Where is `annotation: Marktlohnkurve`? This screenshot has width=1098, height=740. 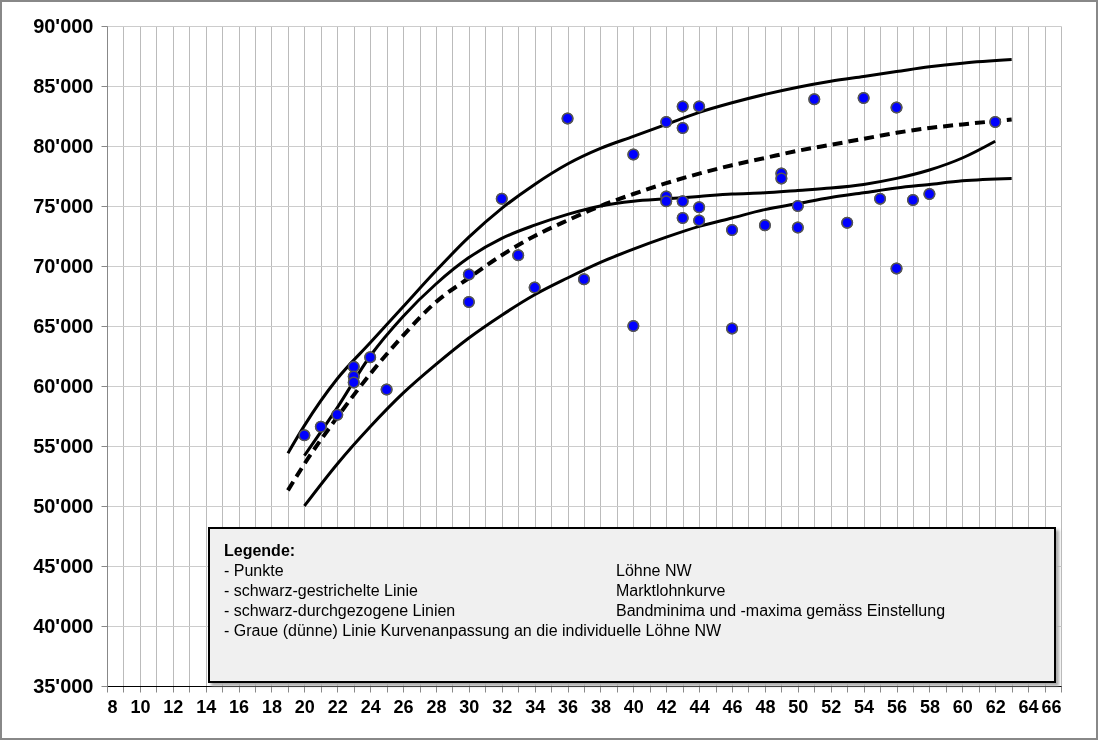
annotation: Marktlohnkurve is located at coordinates (671, 591).